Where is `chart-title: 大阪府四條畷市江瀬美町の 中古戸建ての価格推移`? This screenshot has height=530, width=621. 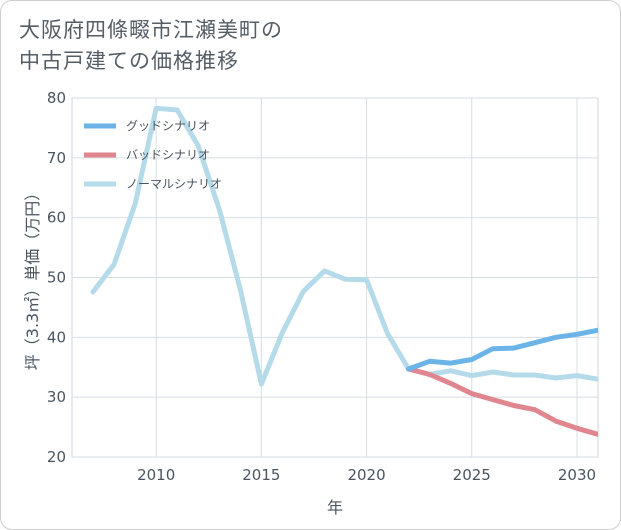 chart-title: 大阪府四條畷市江瀬美町の 中古戸建ての価格推移 is located at coordinates (151, 46).